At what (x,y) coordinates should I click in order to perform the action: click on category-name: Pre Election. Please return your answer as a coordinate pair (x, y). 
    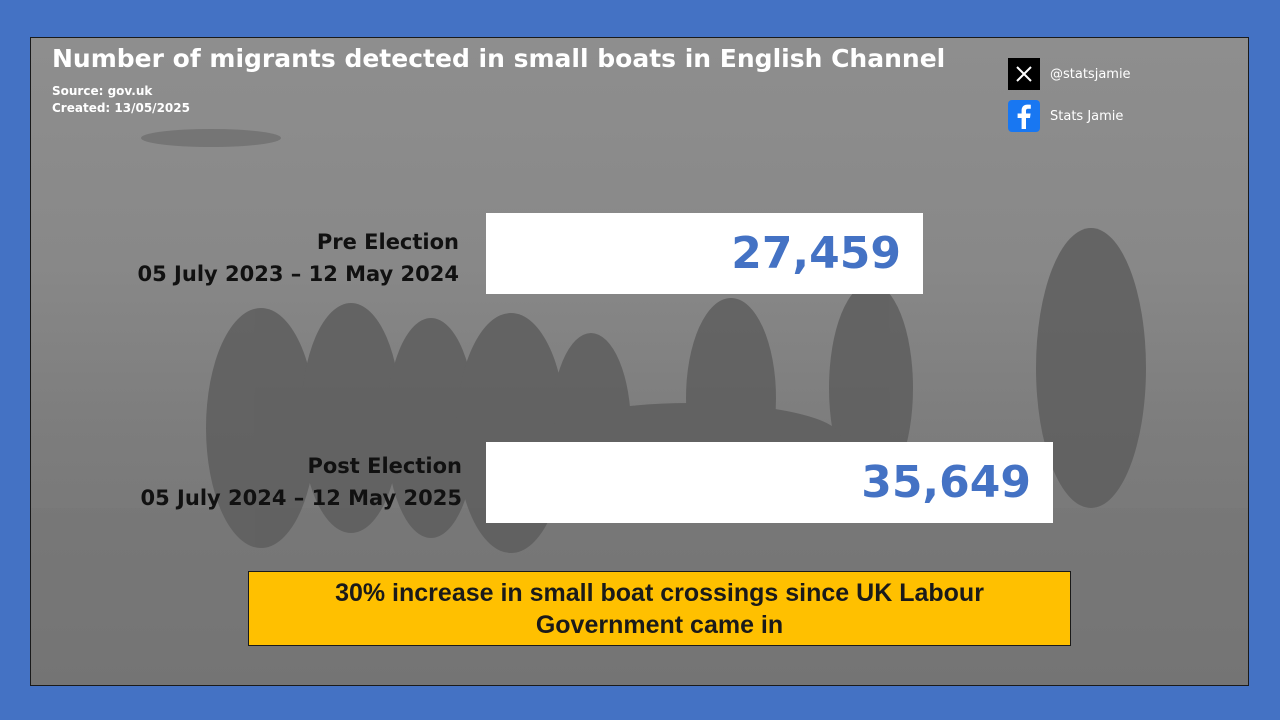
    Looking at the image, I should click on (387, 242).